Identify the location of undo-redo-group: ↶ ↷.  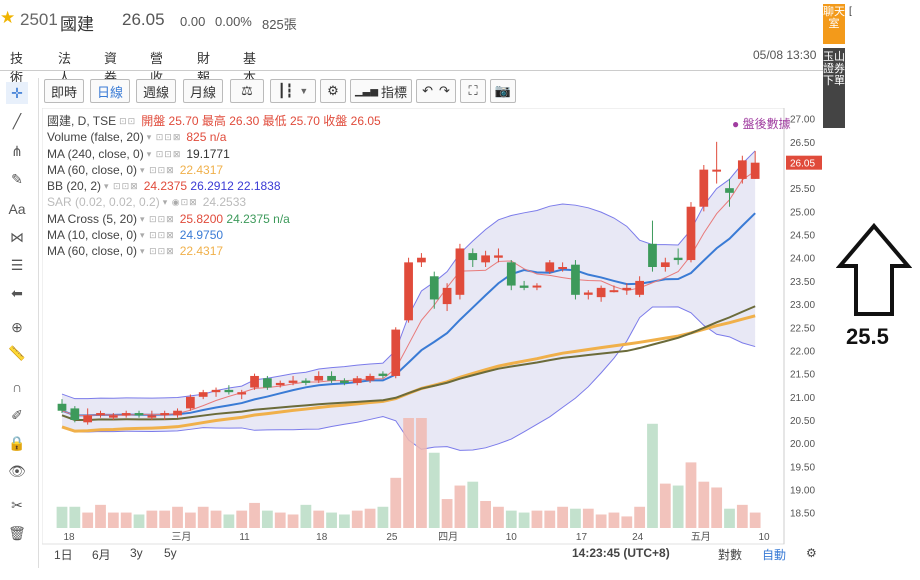
(436, 91).